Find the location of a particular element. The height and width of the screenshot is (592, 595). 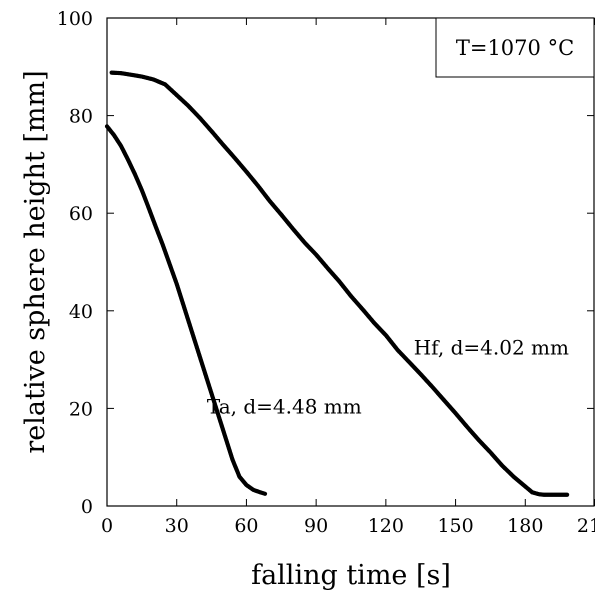

x-tick-label: 120 is located at coordinates (386, 526).